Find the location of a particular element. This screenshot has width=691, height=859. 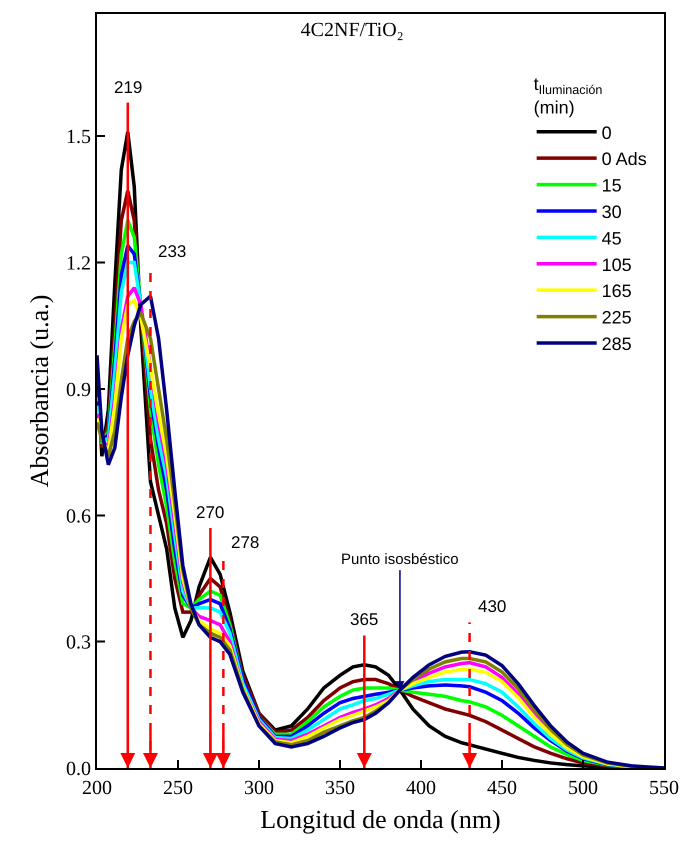

y-tick-label: 1.5 is located at coordinates (78, 137).